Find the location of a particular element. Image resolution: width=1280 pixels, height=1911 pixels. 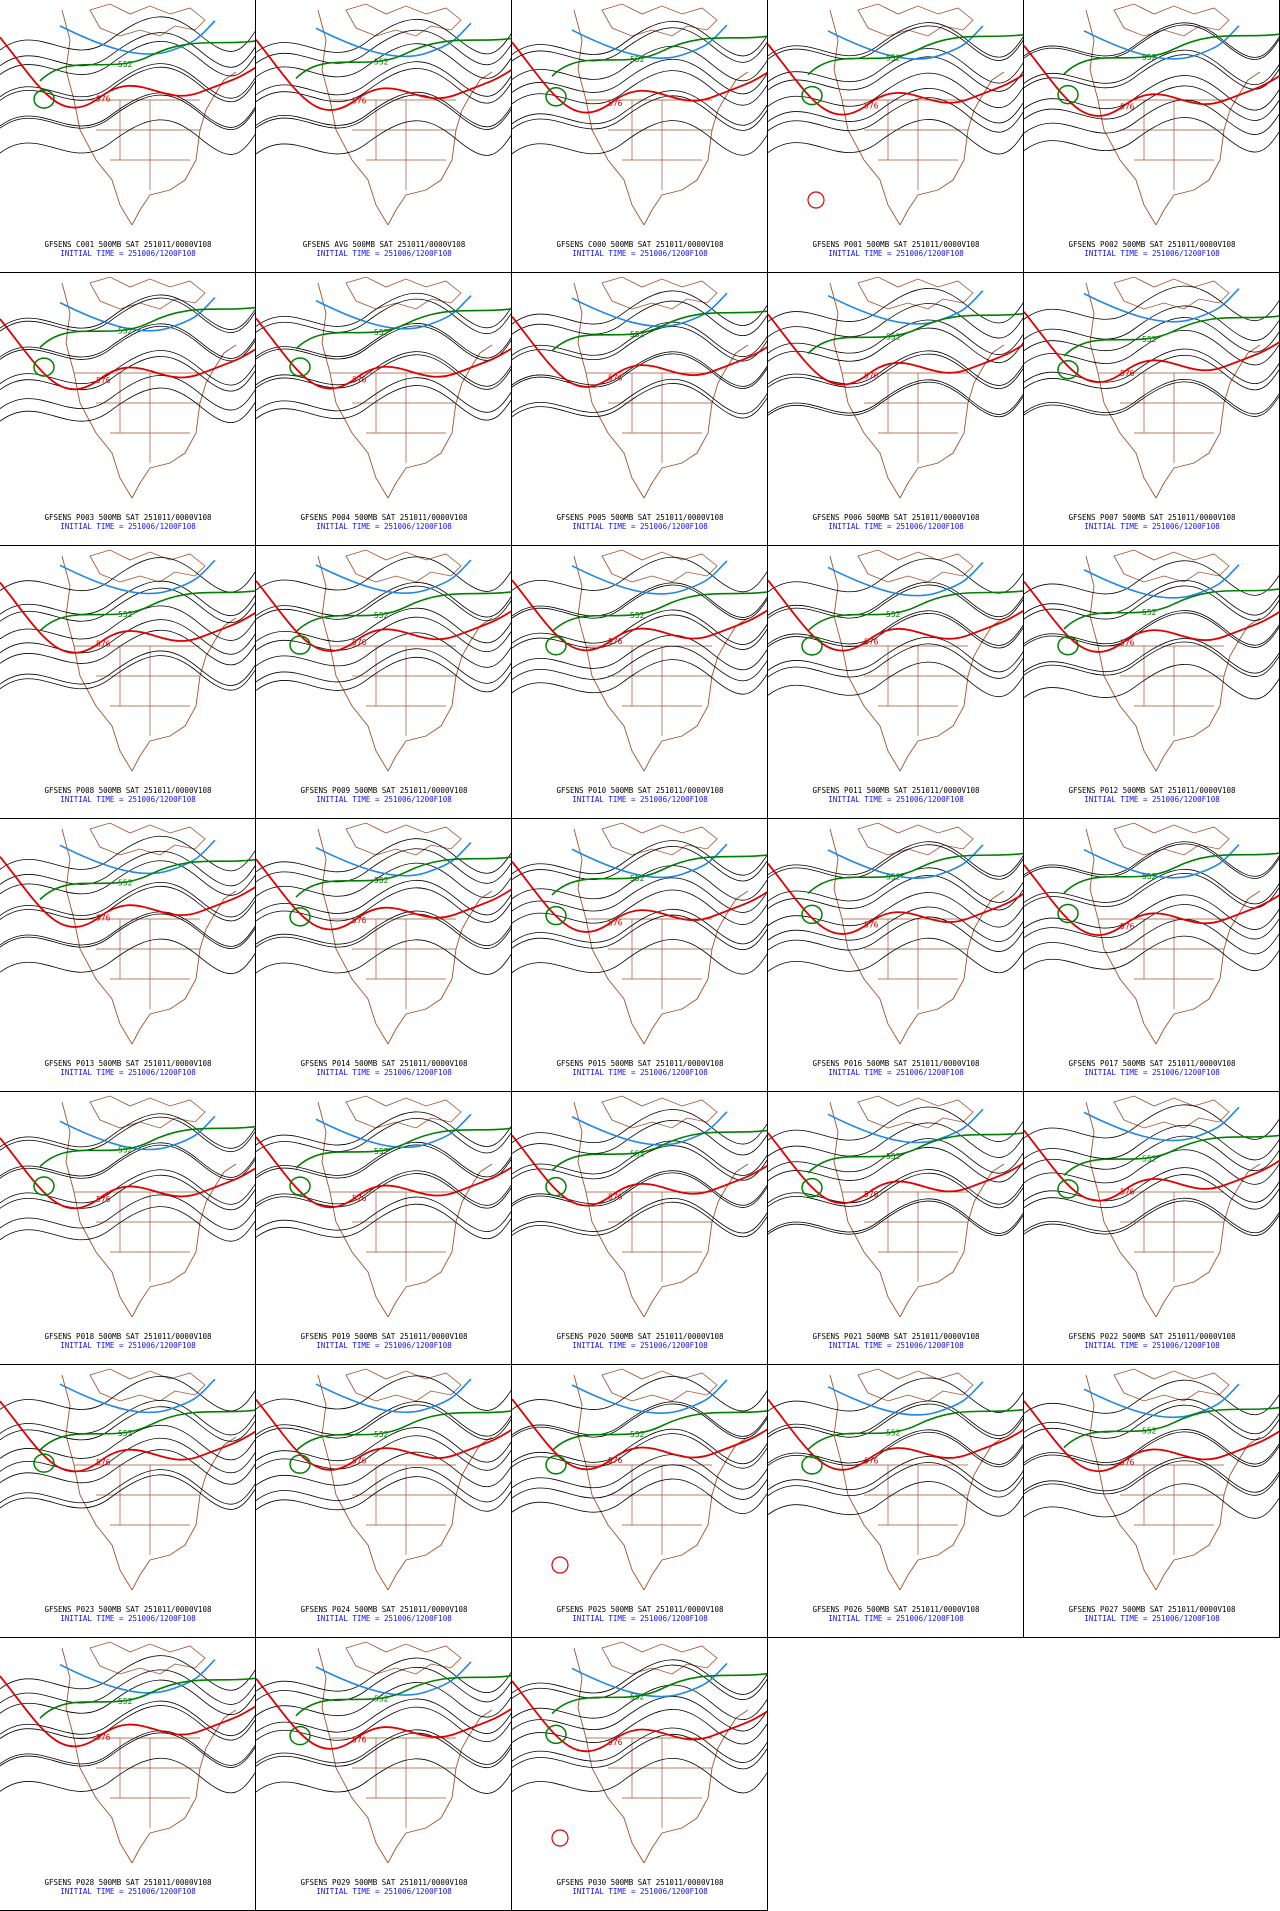

panel-caption: GFSENS P019 500MB SAT 251011/0000V108 is located at coordinates (384, 1336).